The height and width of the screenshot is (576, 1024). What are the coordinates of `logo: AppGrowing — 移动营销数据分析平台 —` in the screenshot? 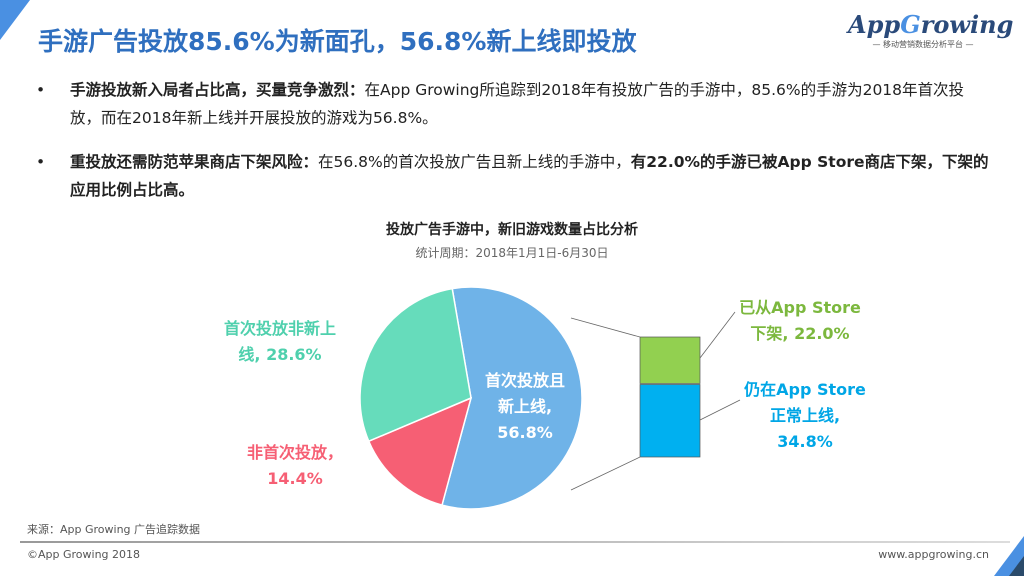 It's located at (931, 29).